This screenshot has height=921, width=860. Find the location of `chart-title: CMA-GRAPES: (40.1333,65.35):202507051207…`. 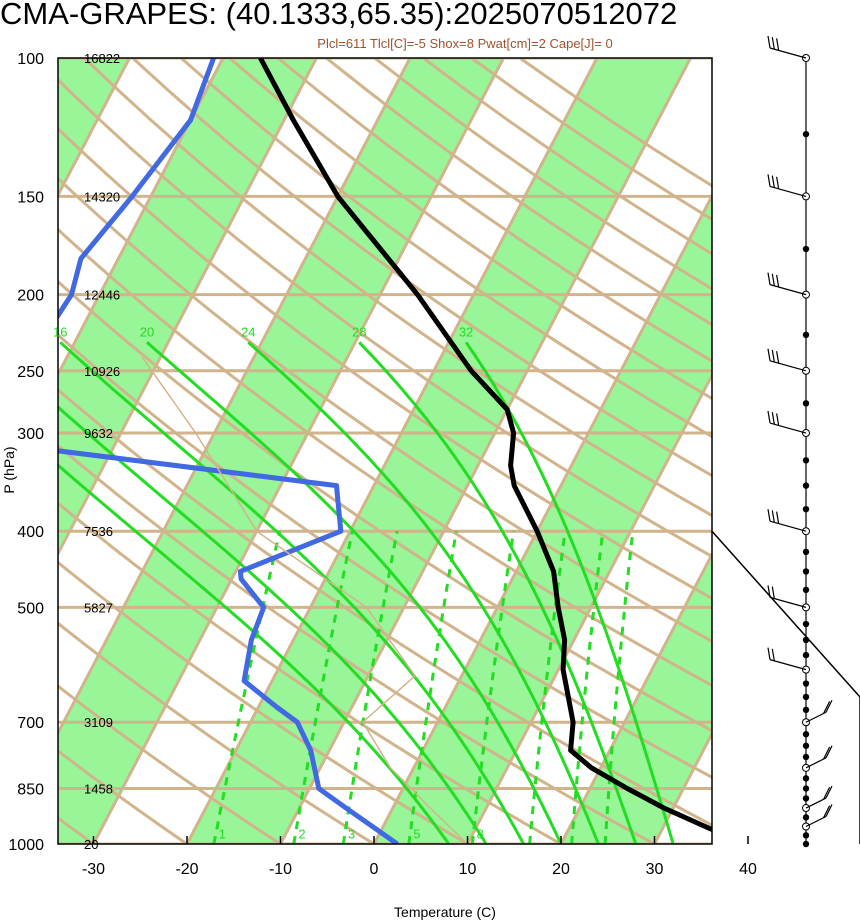

chart-title: CMA-GRAPES: (40.1333,65.35):202507051207… is located at coordinates (339, 15).